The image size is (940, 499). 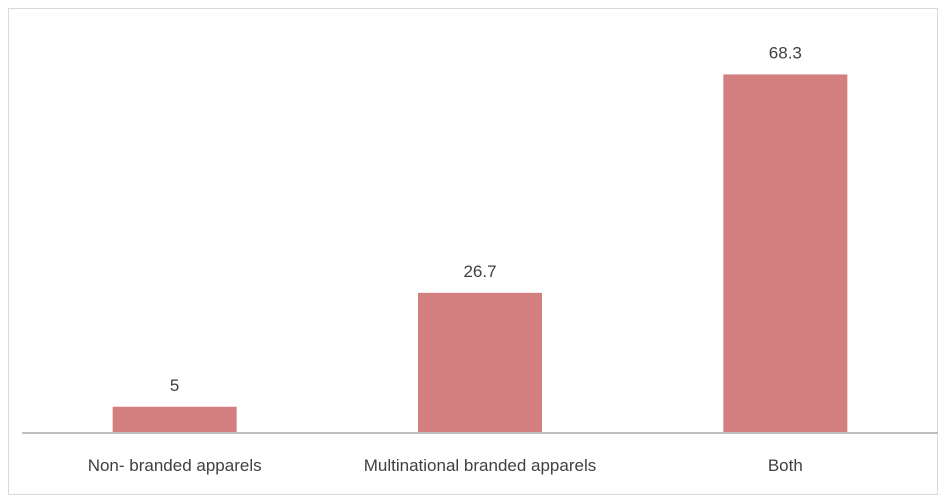 I want to click on value-label-1: 26.7, so click(x=479, y=271).